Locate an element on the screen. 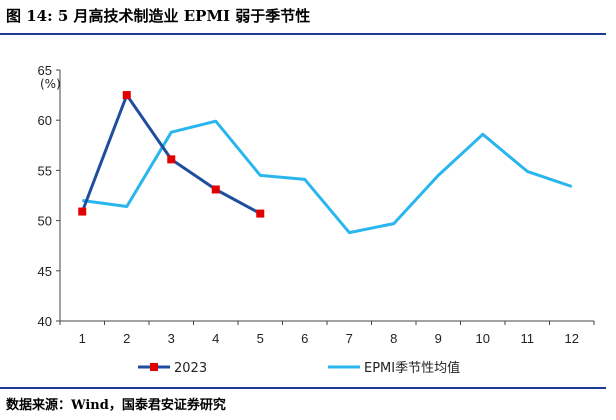  y-tick-label: 60 is located at coordinates (45, 120).